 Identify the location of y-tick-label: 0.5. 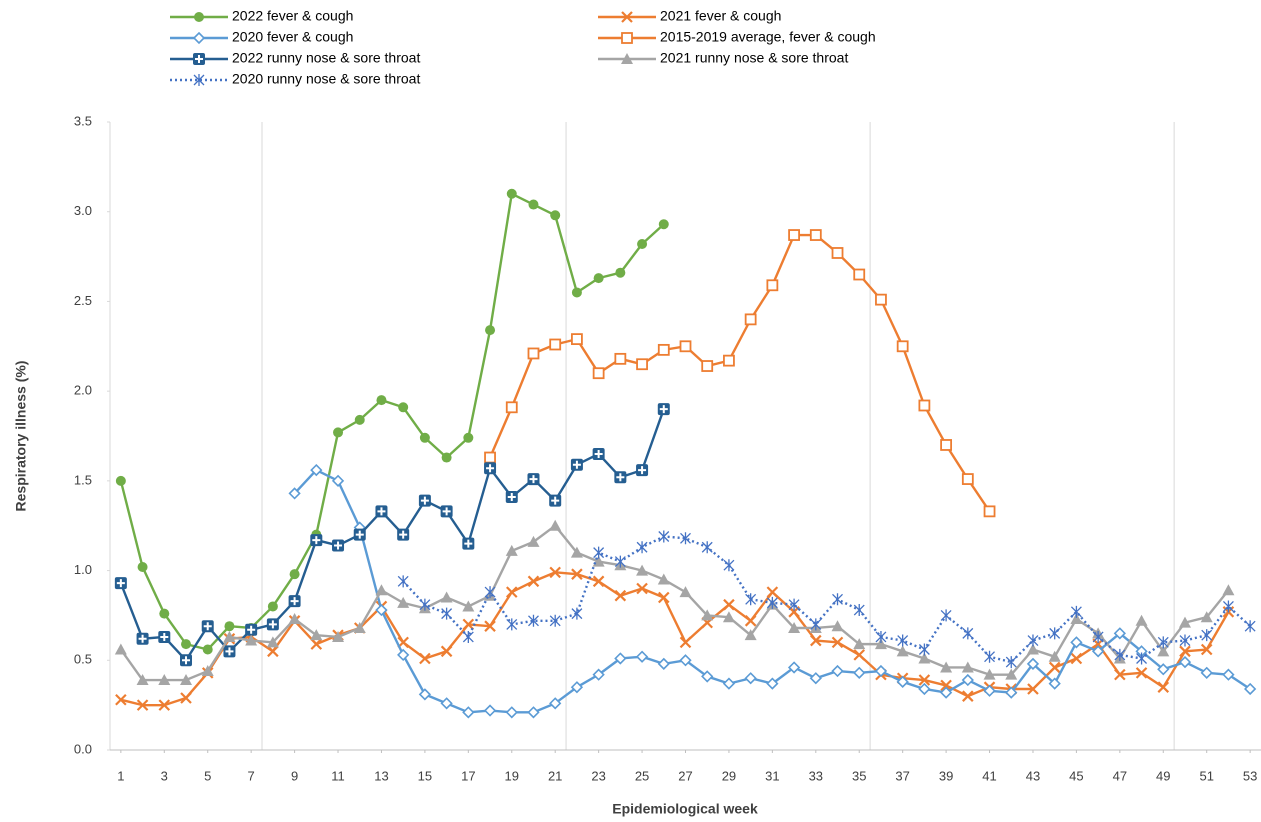
(83, 659).